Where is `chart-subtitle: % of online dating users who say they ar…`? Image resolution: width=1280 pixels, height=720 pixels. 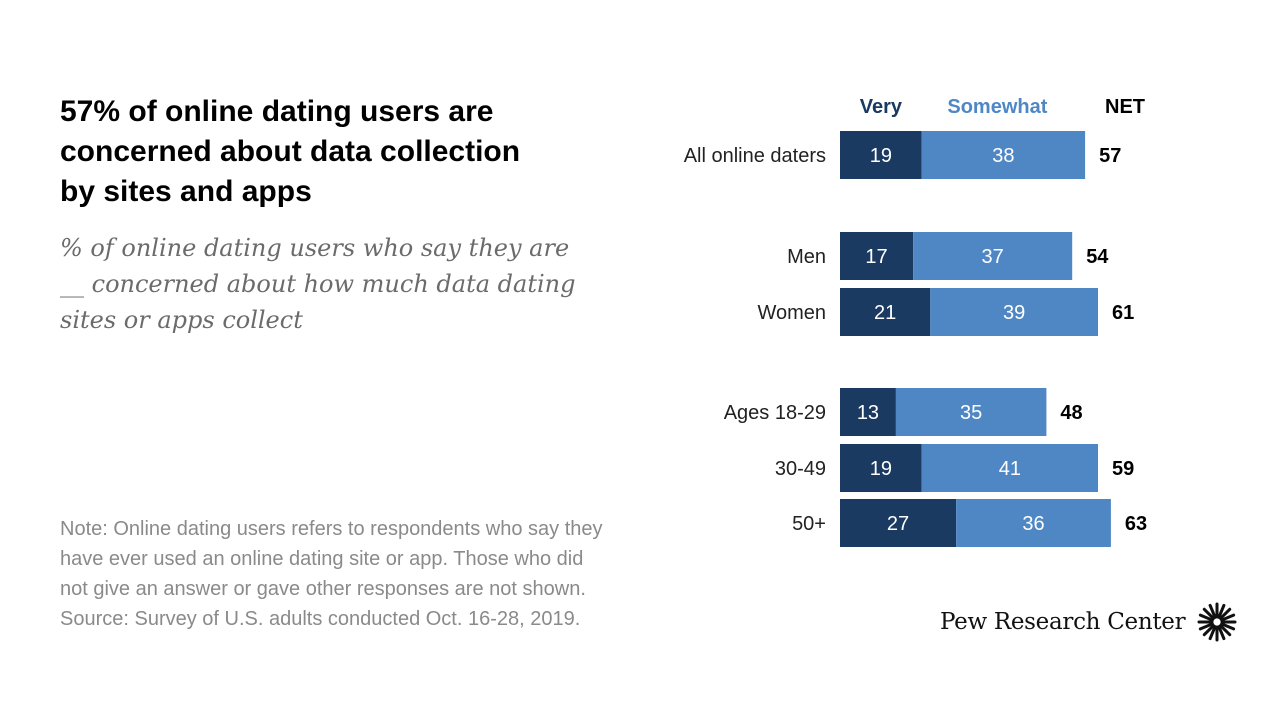 chart-subtitle: % of online dating users who say they ar… is located at coordinates (345, 284).